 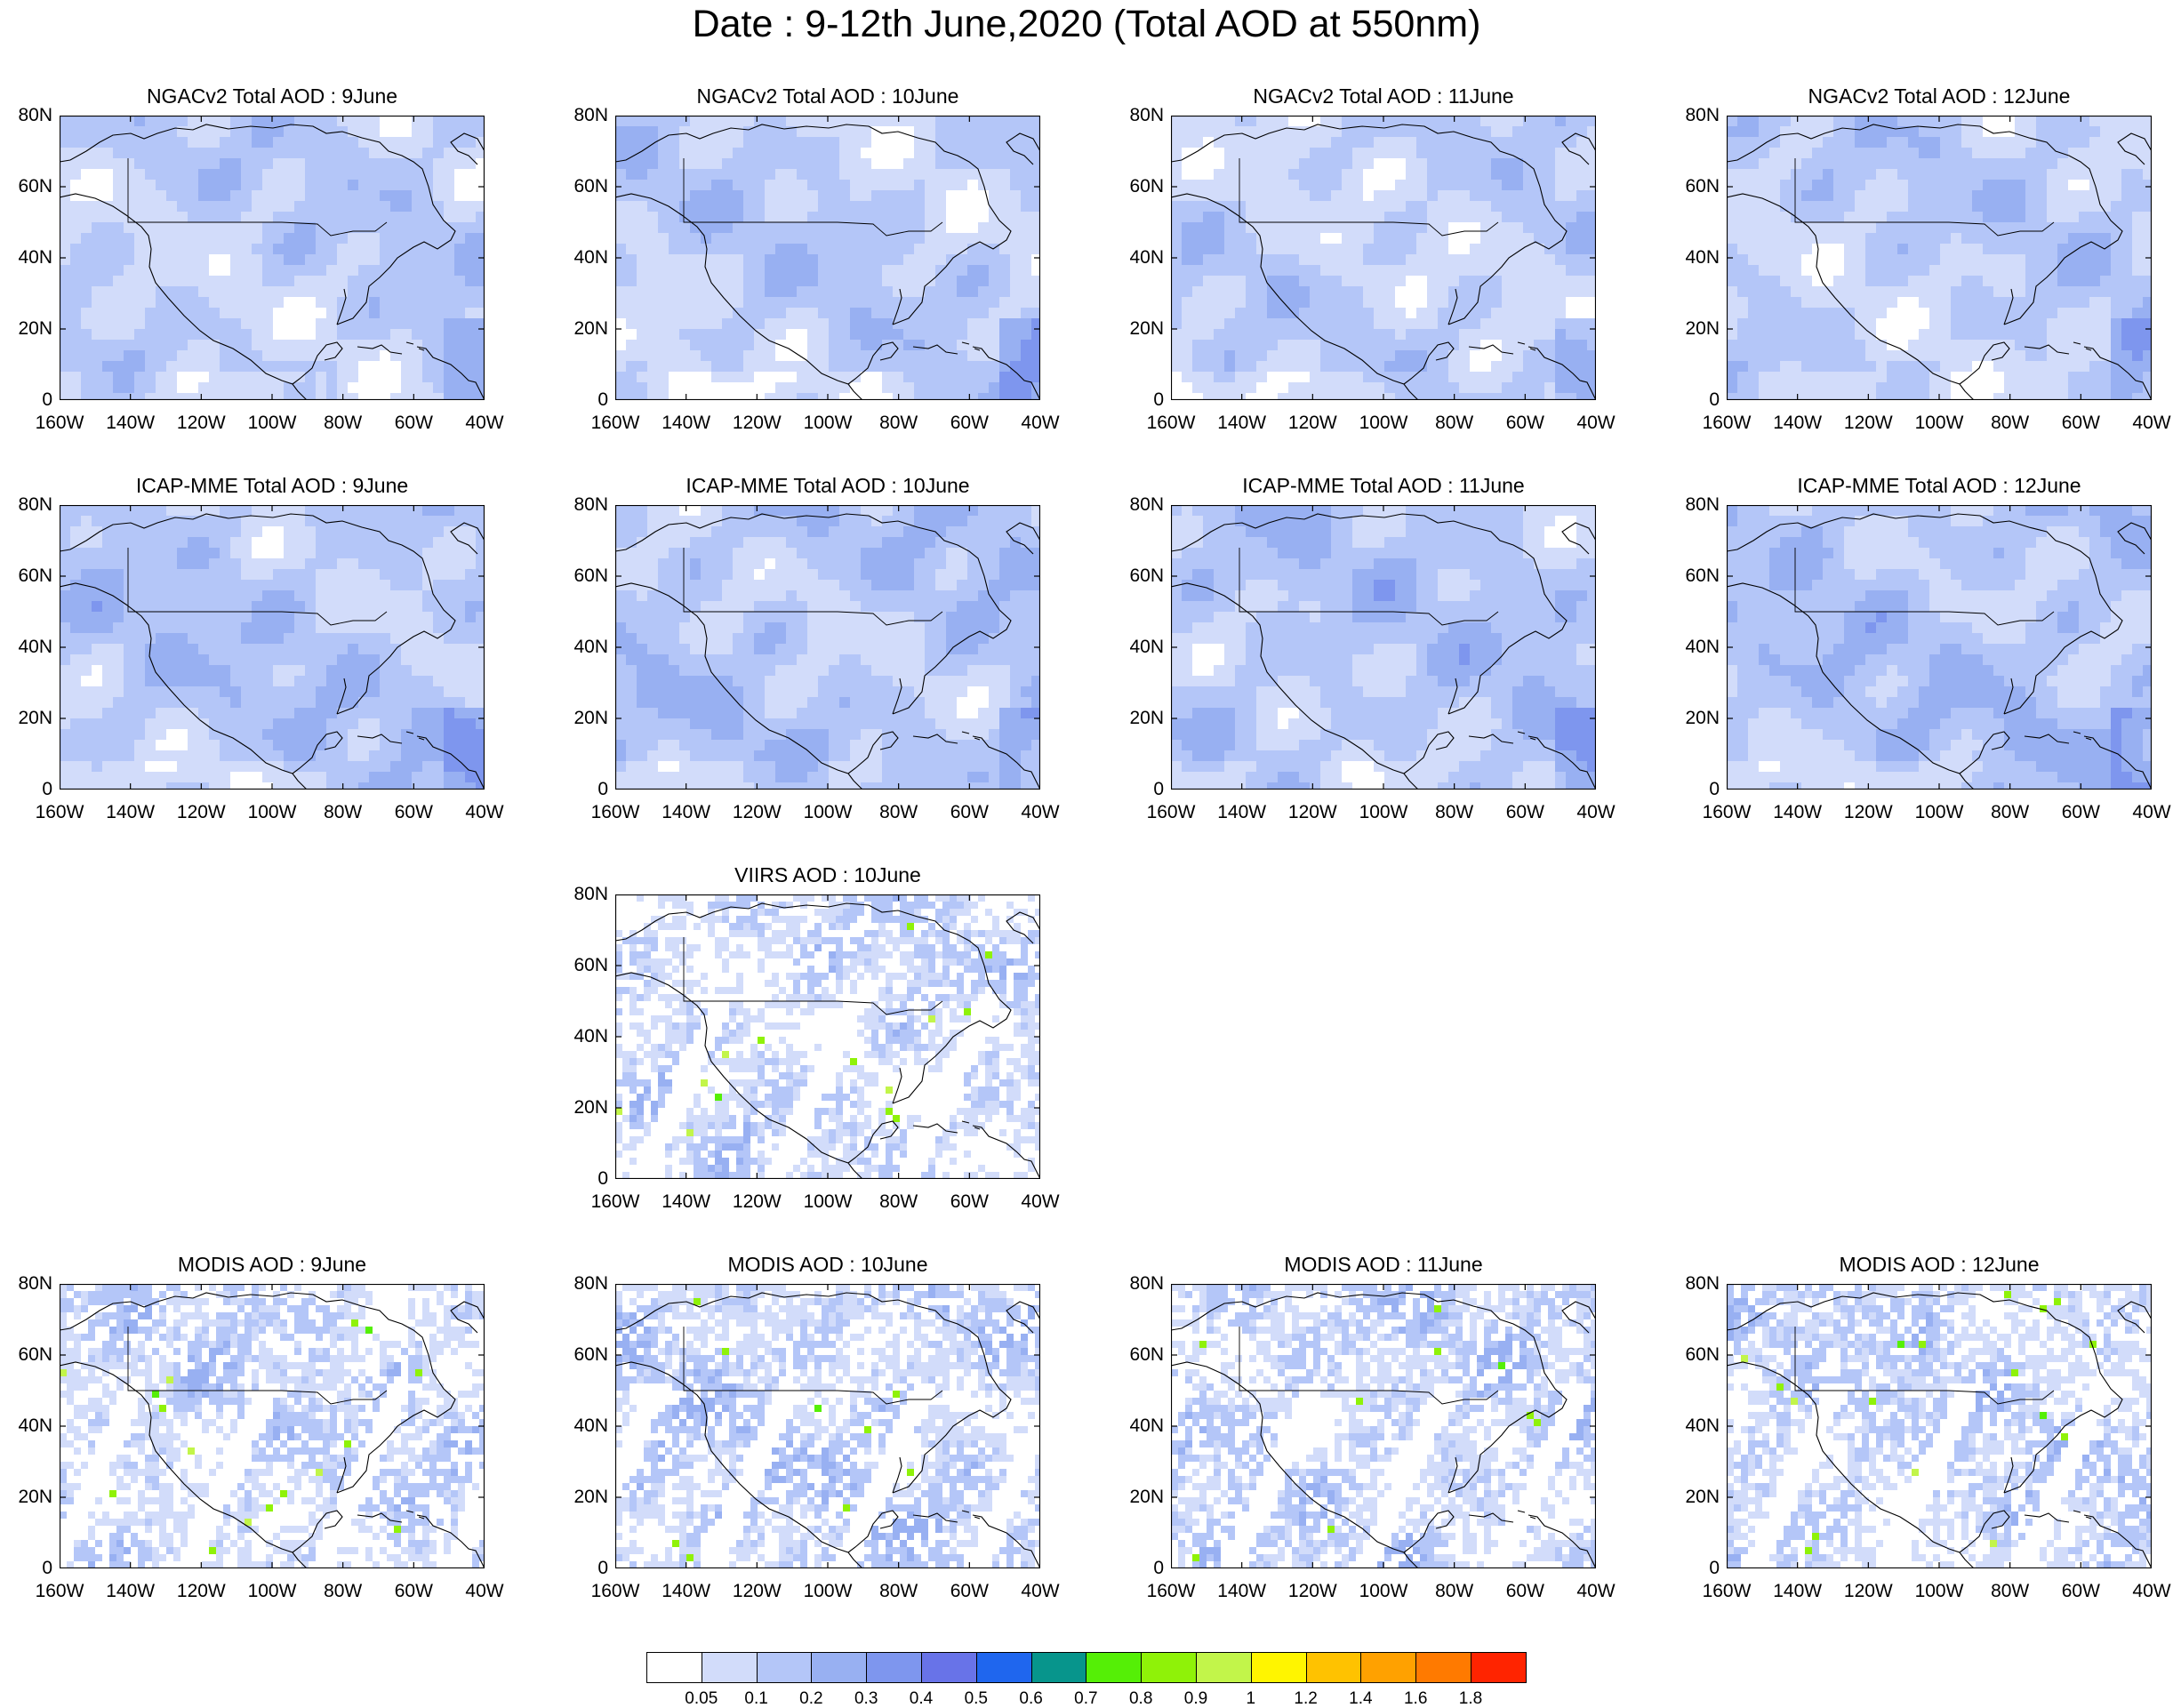 What do you see at coordinates (701, 1699) in the screenshot?
I see `colorbar-label: 0.05` at bounding box center [701, 1699].